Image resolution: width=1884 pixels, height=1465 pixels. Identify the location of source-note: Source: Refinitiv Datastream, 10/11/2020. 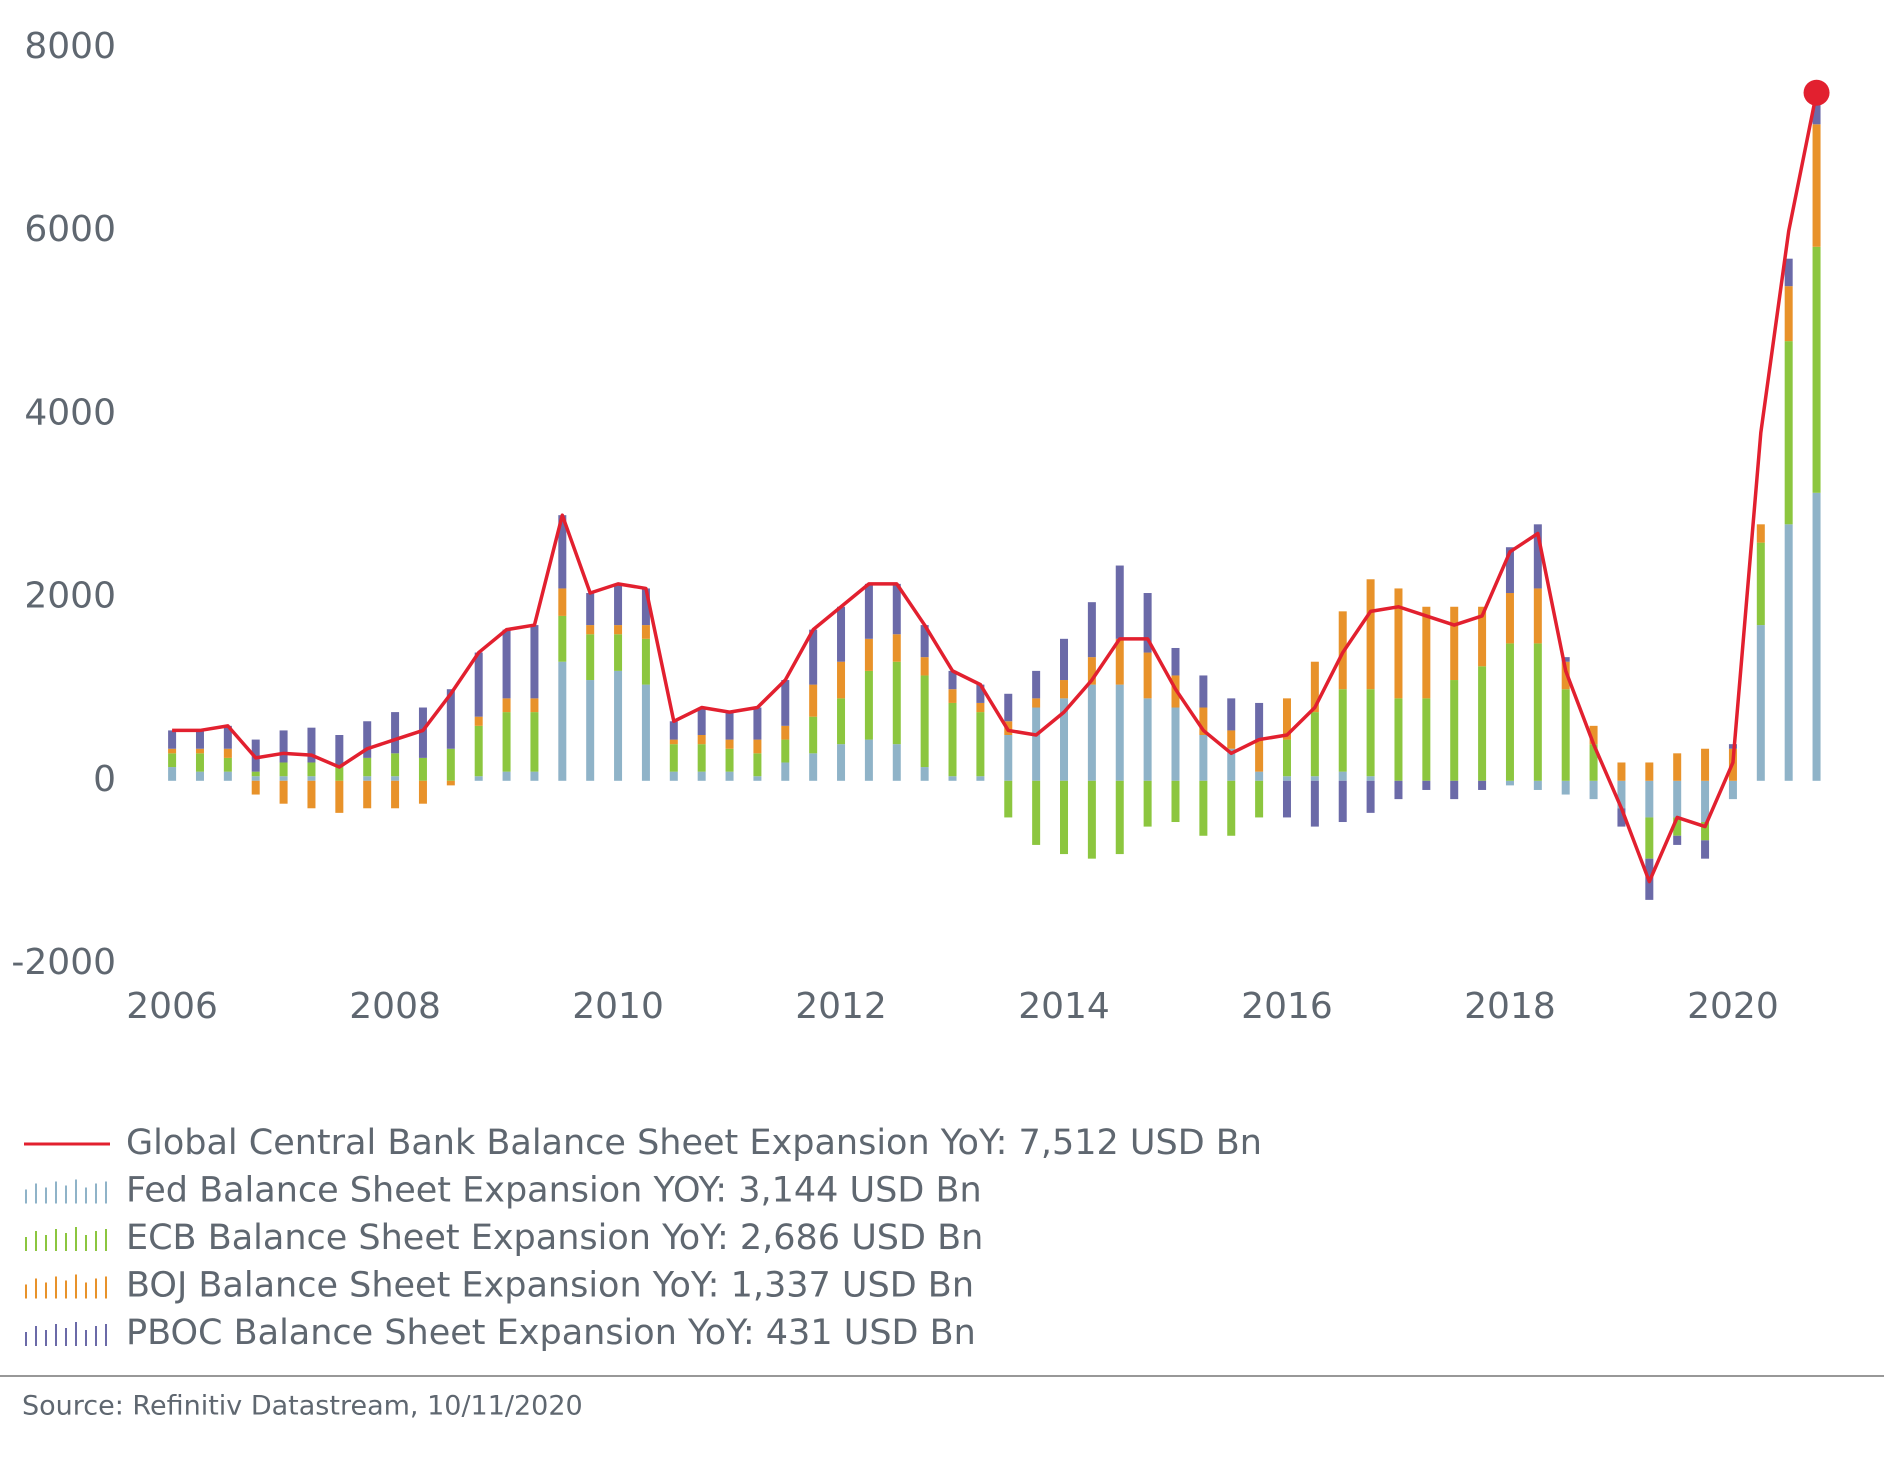
(302, 1406).